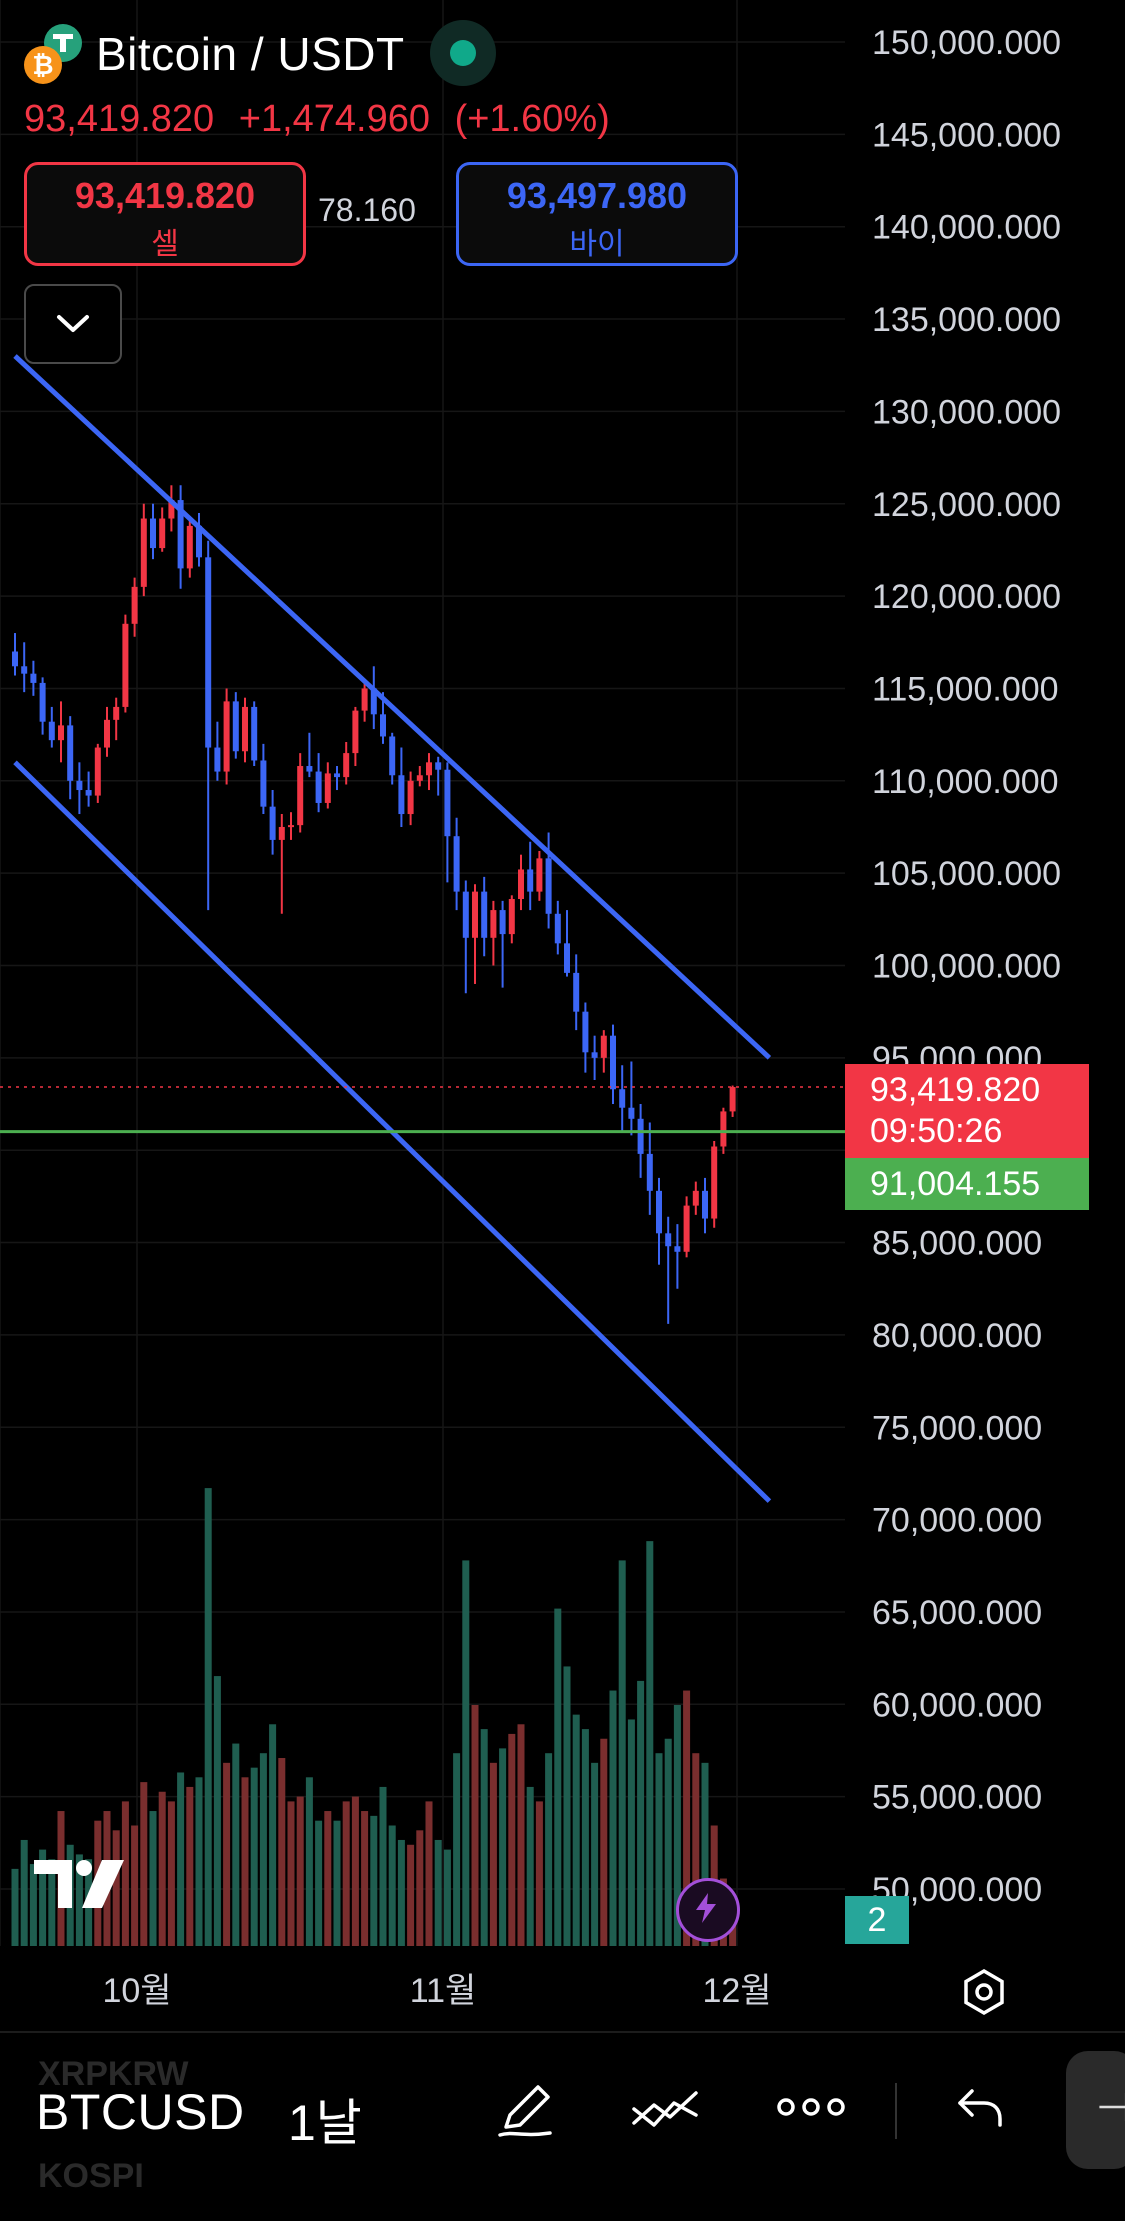  What do you see at coordinates (165, 244) in the screenshot?
I see `sell-label: 셀` at bounding box center [165, 244].